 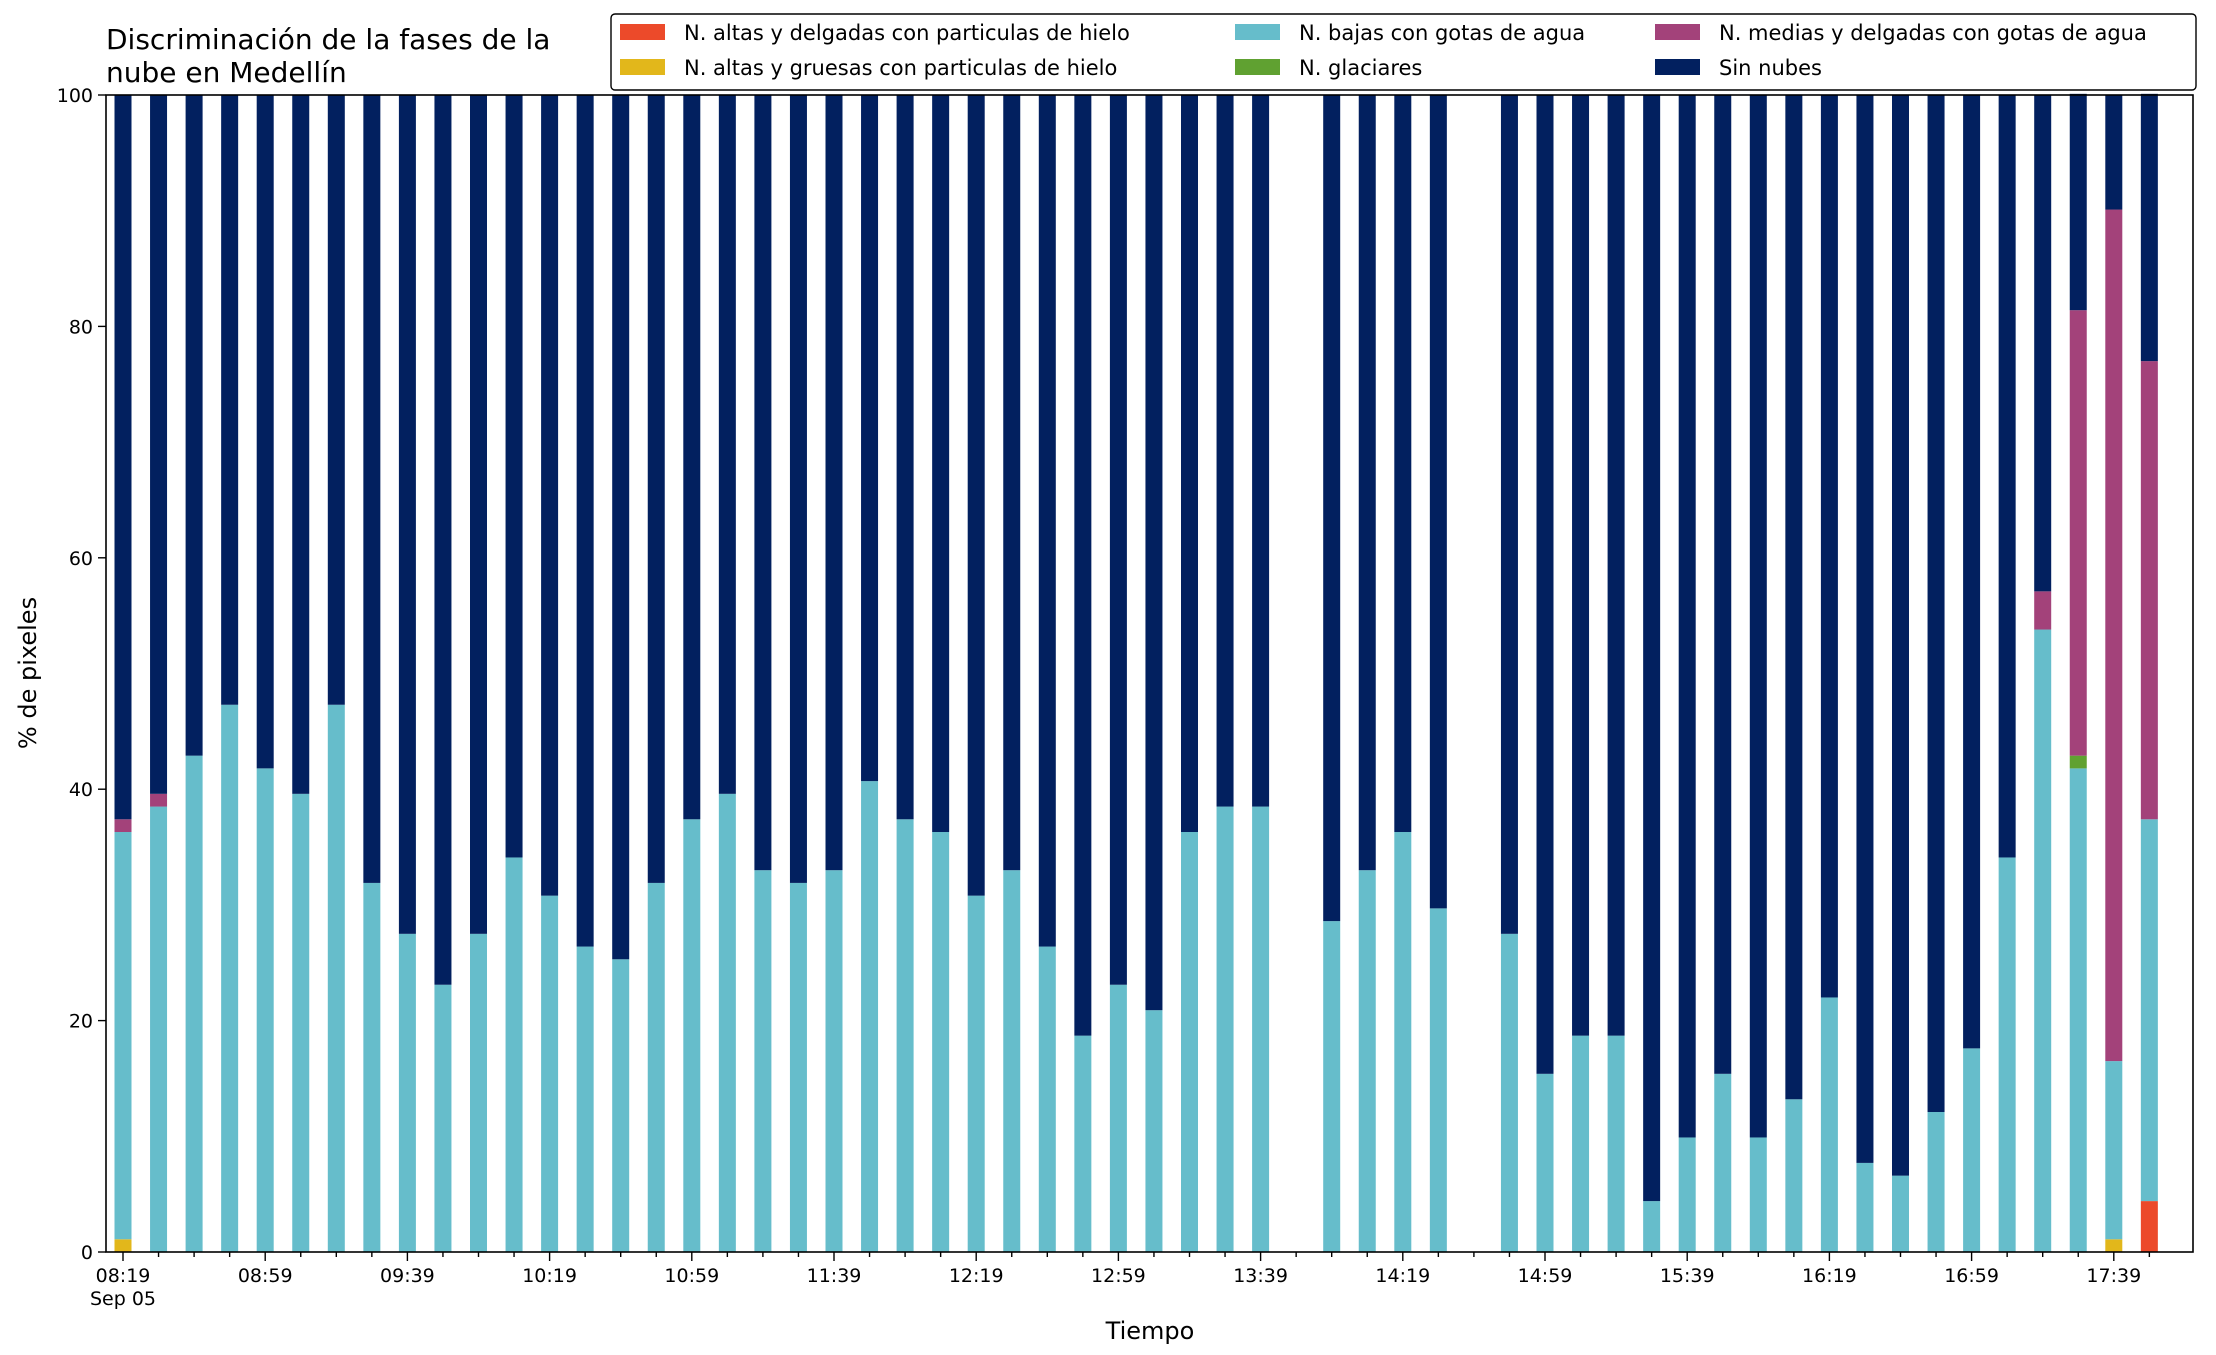 I want to click on legend-label: N. glaciares, so click(x=1360, y=68).